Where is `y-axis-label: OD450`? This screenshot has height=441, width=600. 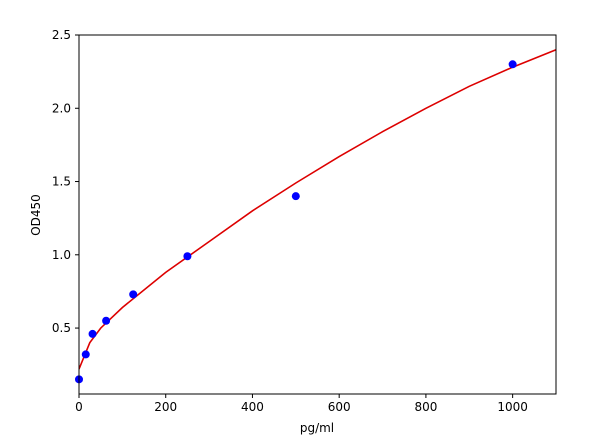 y-axis-label: OD450 is located at coordinates (36, 215).